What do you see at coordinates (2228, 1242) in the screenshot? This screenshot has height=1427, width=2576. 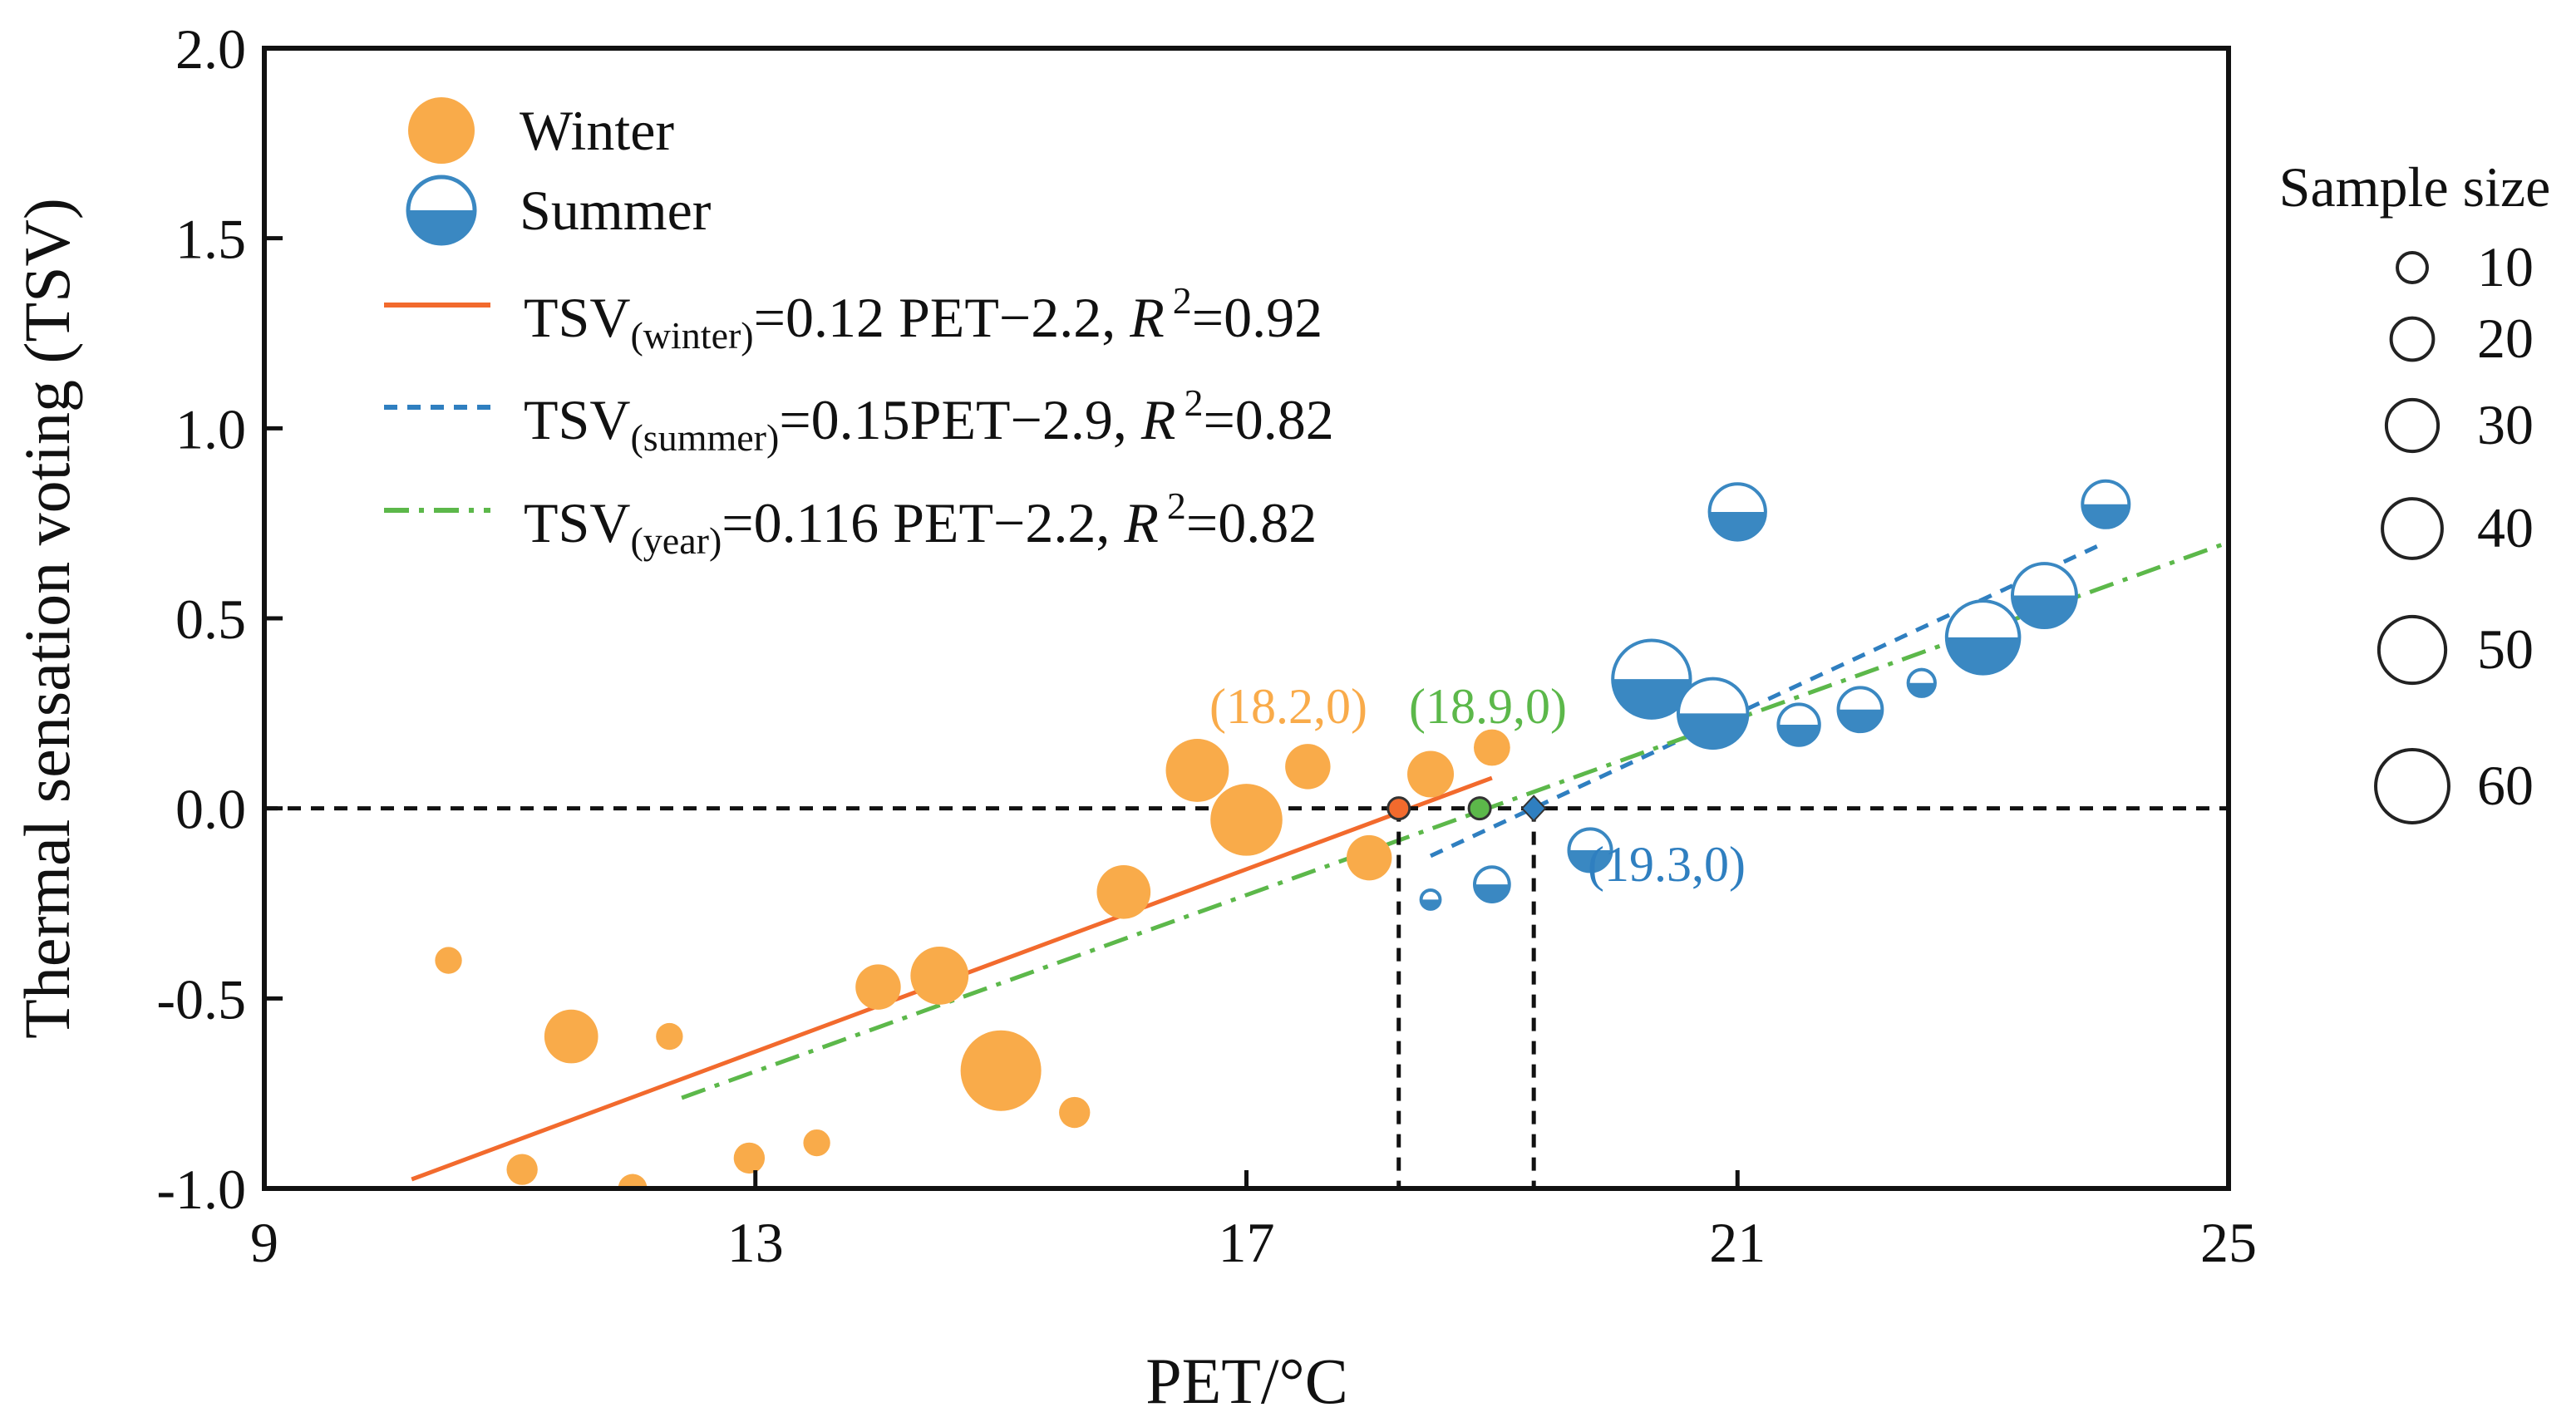 I see `x-tick-label: 25` at bounding box center [2228, 1242].